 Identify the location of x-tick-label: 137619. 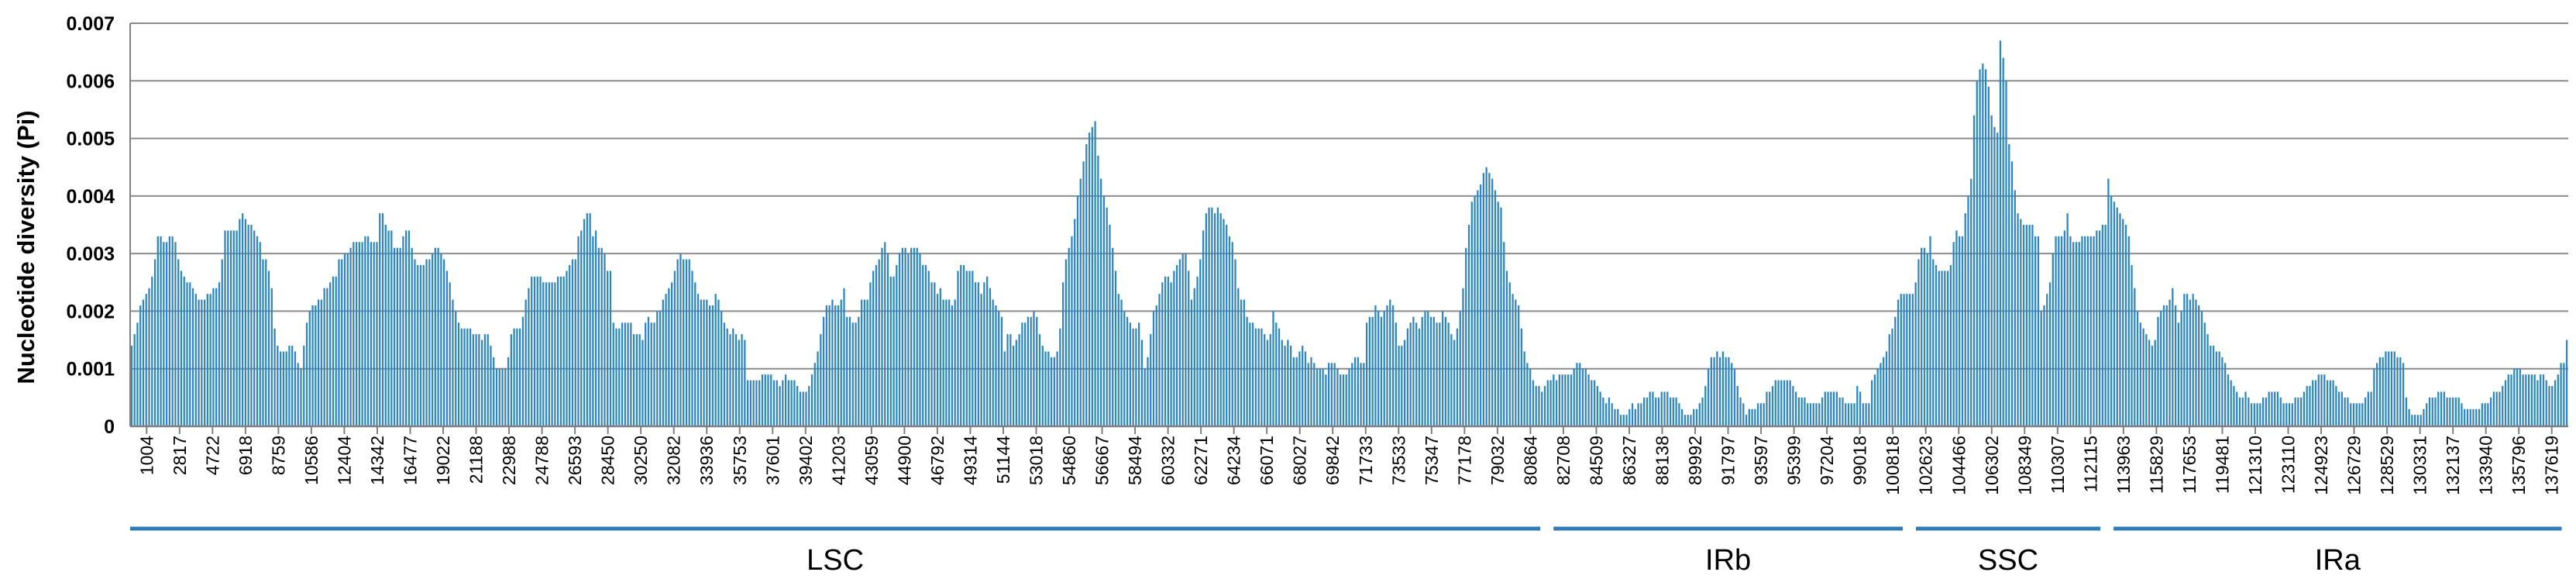
(2552, 465).